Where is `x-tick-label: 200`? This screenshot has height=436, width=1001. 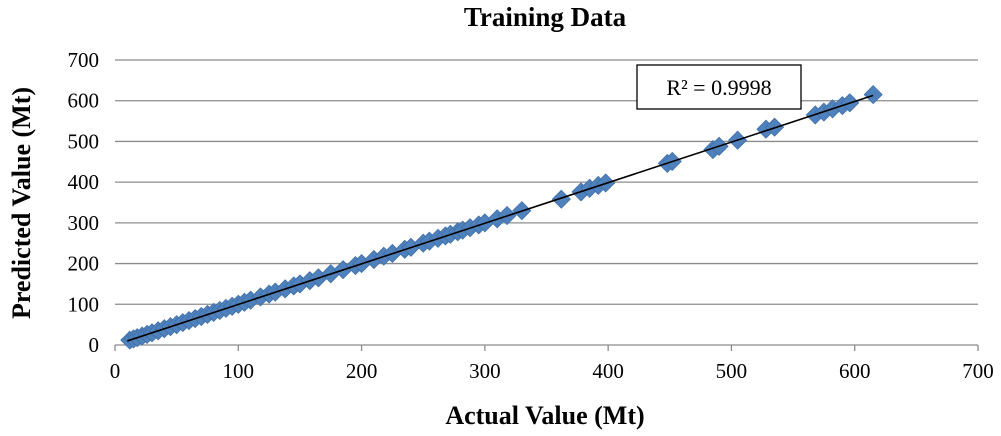
x-tick-label: 200 is located at coordinates (362, 371).